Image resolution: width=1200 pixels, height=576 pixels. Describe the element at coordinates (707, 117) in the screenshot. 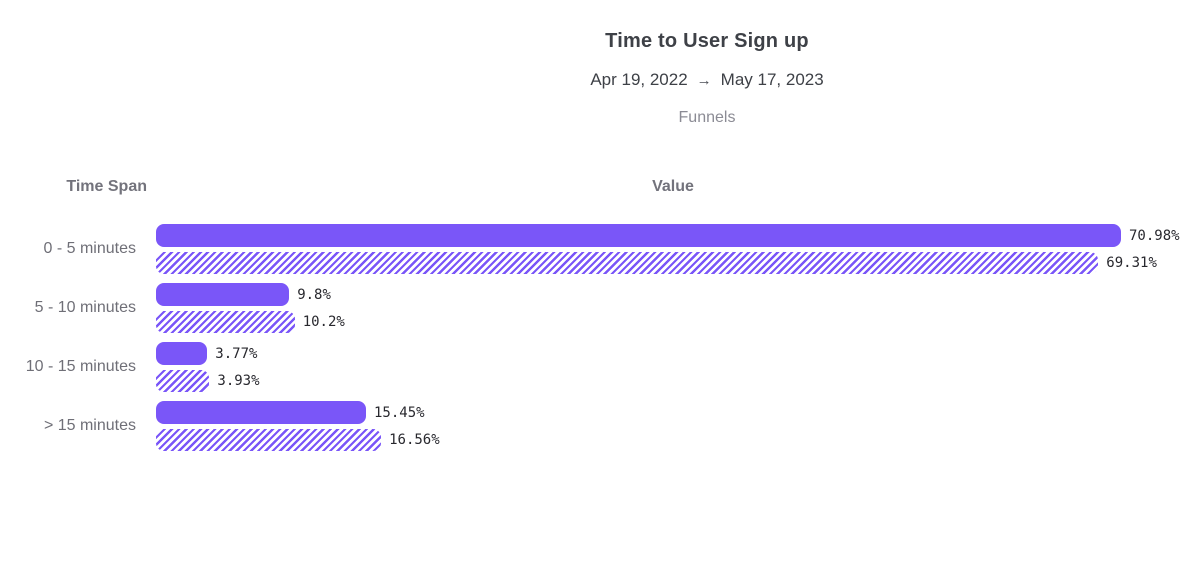

I see `chart-subtitle-funnels: Funnels` at that location.